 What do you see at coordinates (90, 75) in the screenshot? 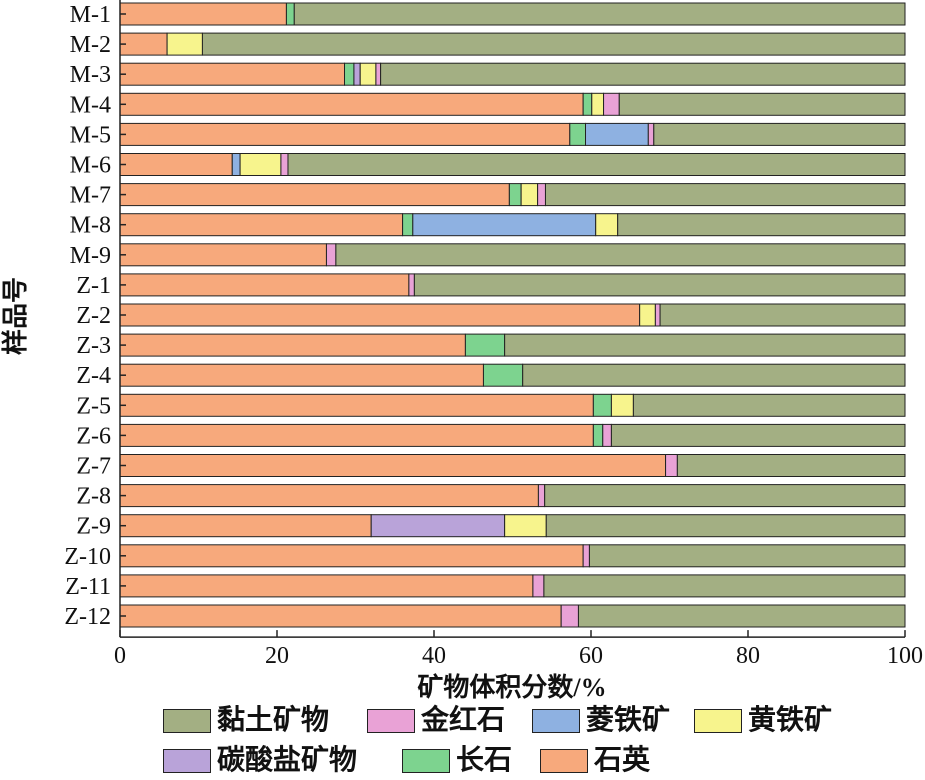
I see `category-label: M-3` at bounding box center [90, 75].